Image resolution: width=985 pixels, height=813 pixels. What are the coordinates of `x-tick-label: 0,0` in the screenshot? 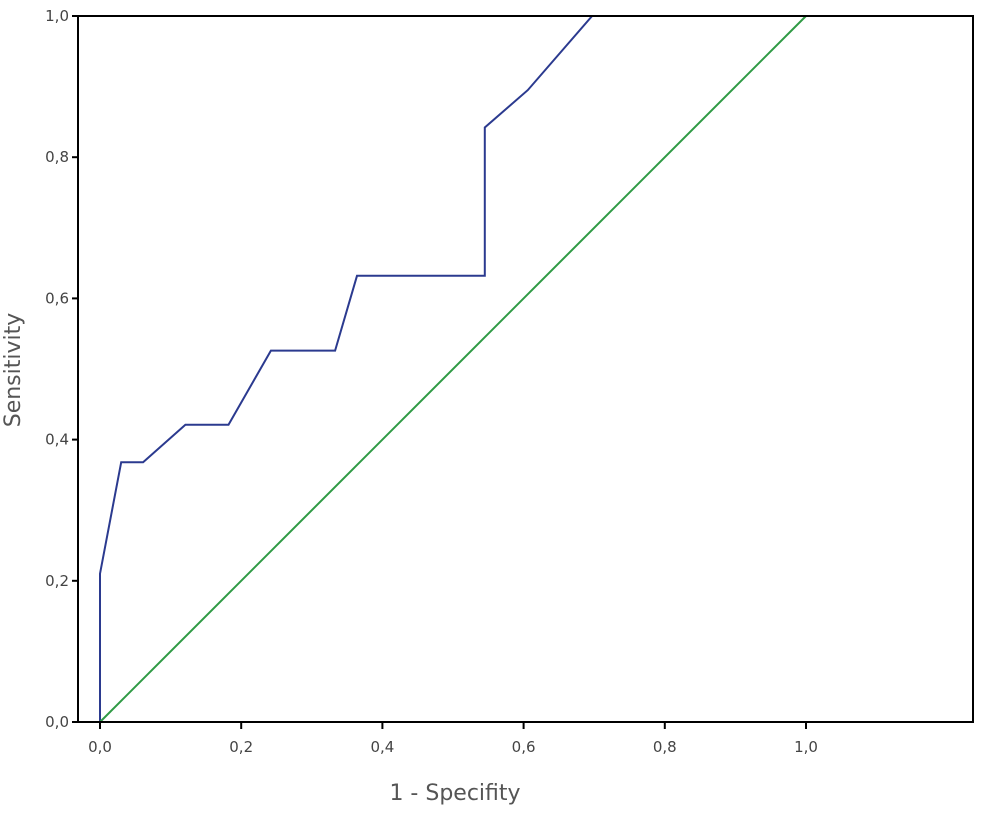 It's located at (100, 747).